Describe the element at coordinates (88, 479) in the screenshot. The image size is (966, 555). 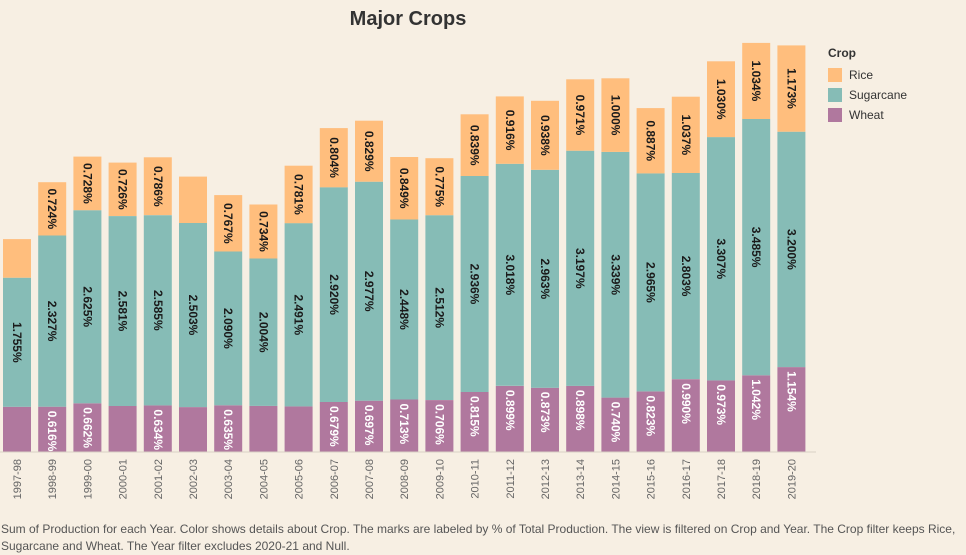
I see `x-tick-label-1999-00: 1999-00` at that location.